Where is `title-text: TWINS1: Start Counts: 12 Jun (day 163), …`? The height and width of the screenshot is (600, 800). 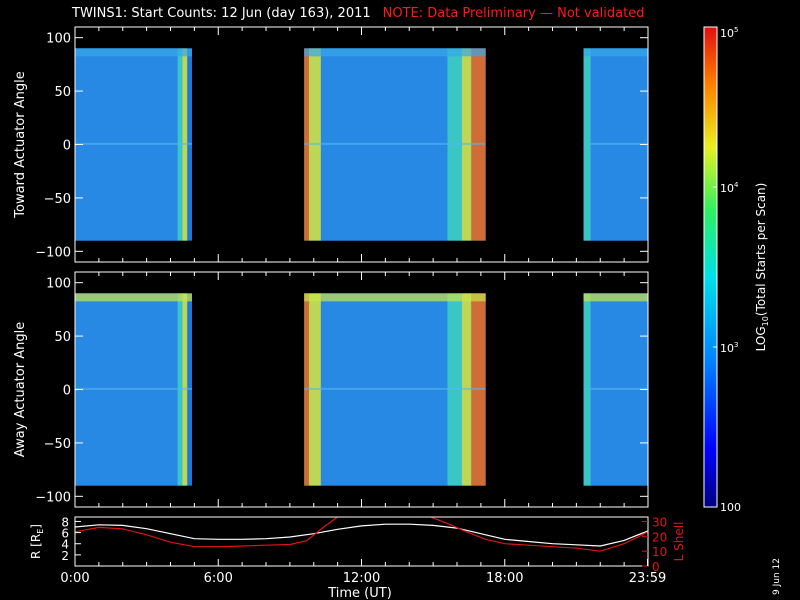 title-text: TWINS1: Start Counts: 12 Jun (day 163), … is located at coordinates (221, 13).